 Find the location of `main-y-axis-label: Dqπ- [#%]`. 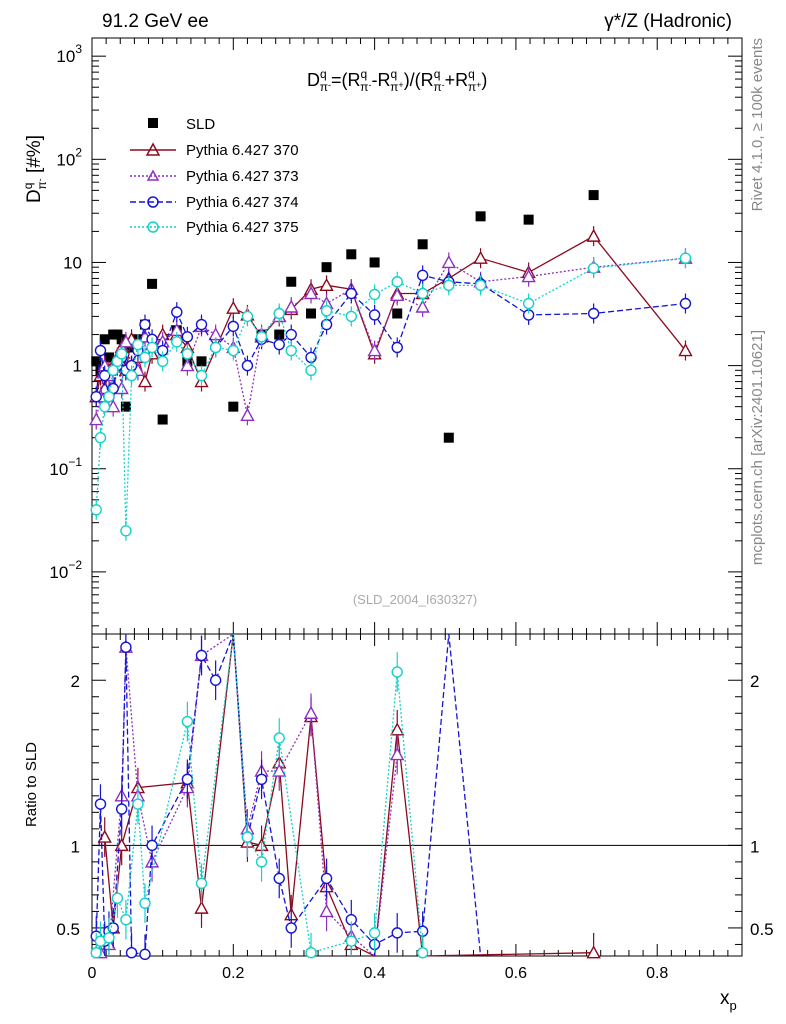

main-y-axis-label: Dqπ- [#%] is located at coordinates (35, 169).